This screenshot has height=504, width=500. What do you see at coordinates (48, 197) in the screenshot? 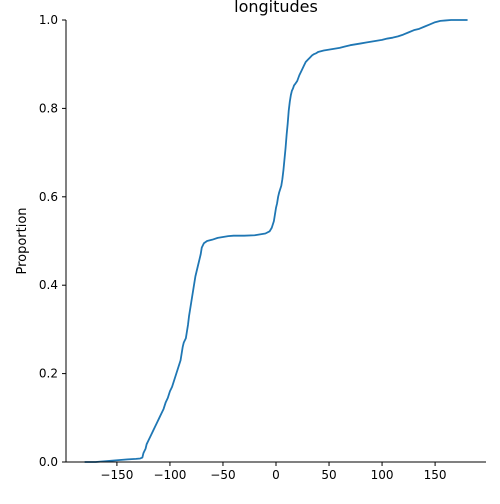
I see `y-tick-label: 0.6` at bounding box center [48, 197].